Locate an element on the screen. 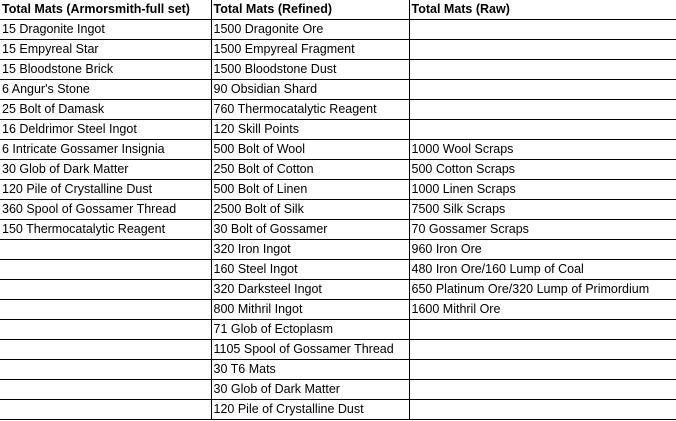 This screenshot has height=421, width=676. cell-refined: 500 Bolt of Wool is located at coordinates (310, 149).